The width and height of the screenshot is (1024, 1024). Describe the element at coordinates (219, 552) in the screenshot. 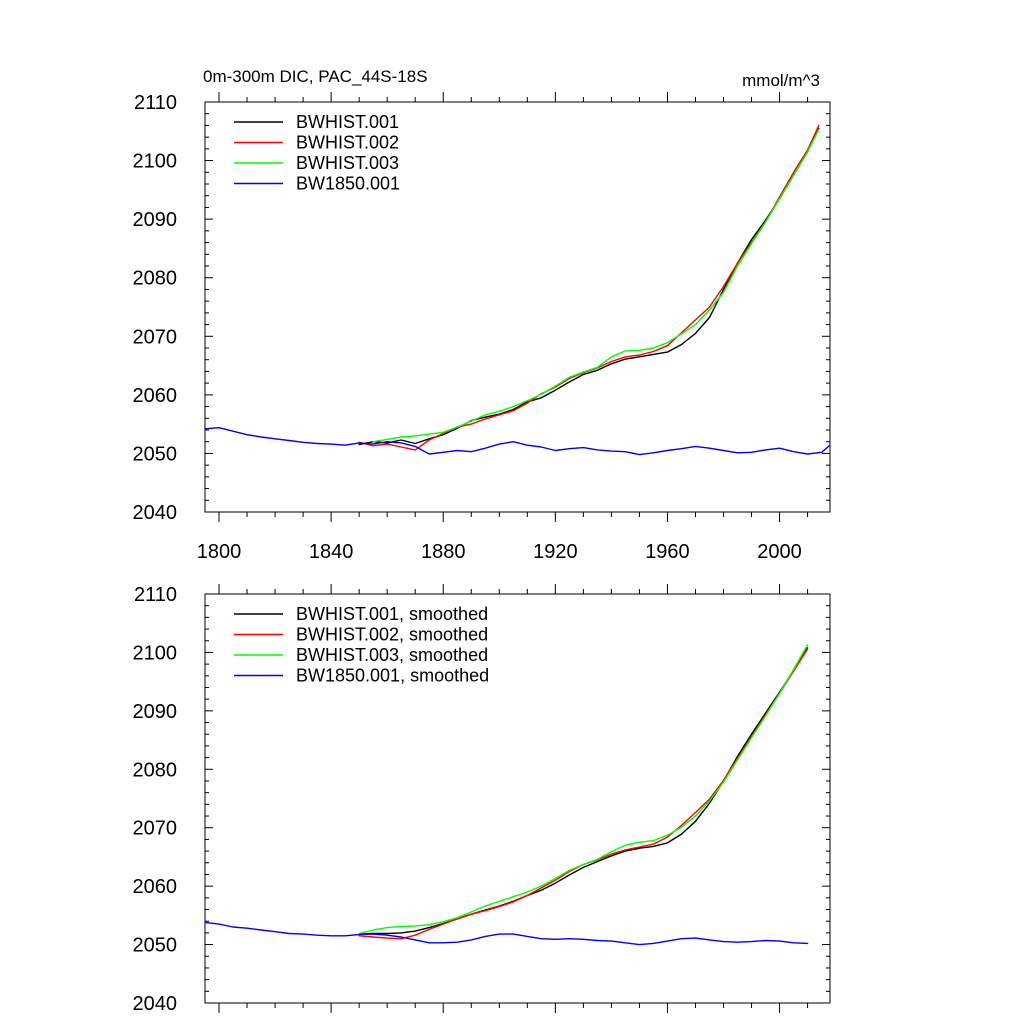

I see `x-tick-label: 1800` at that location.